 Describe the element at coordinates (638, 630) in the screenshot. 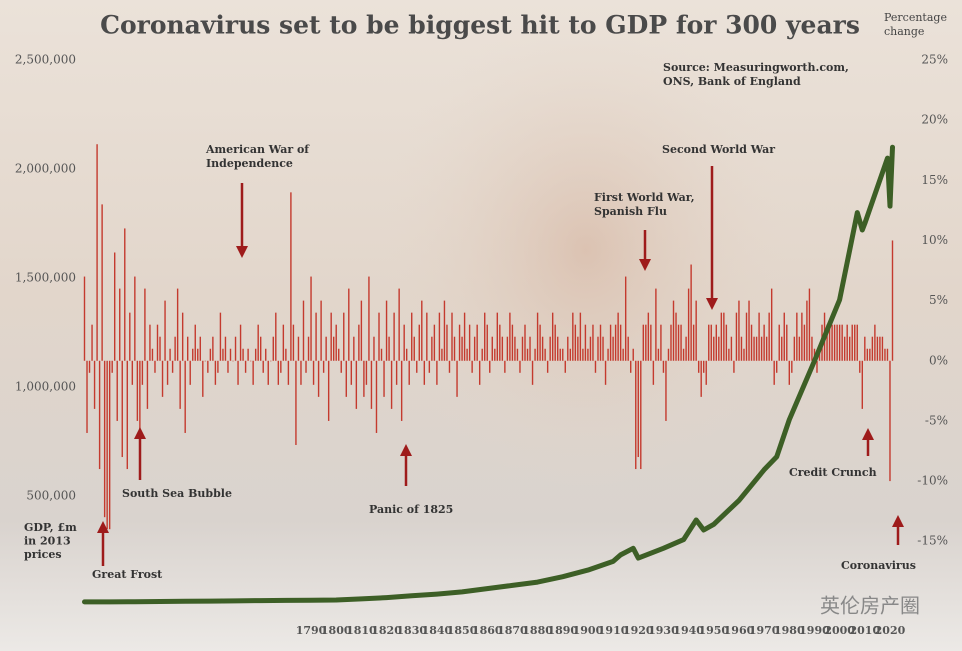

I see `x-tick-label: 1920` at that location.